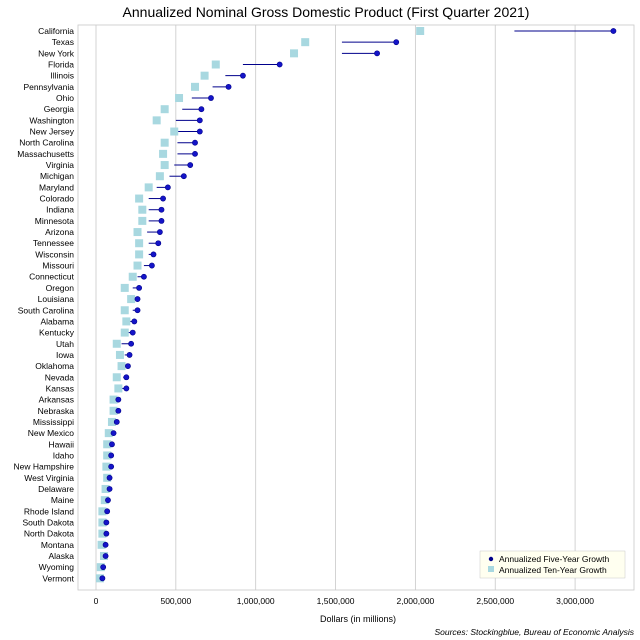  I want to click on state-label: Tennessee, so click(53, 243).